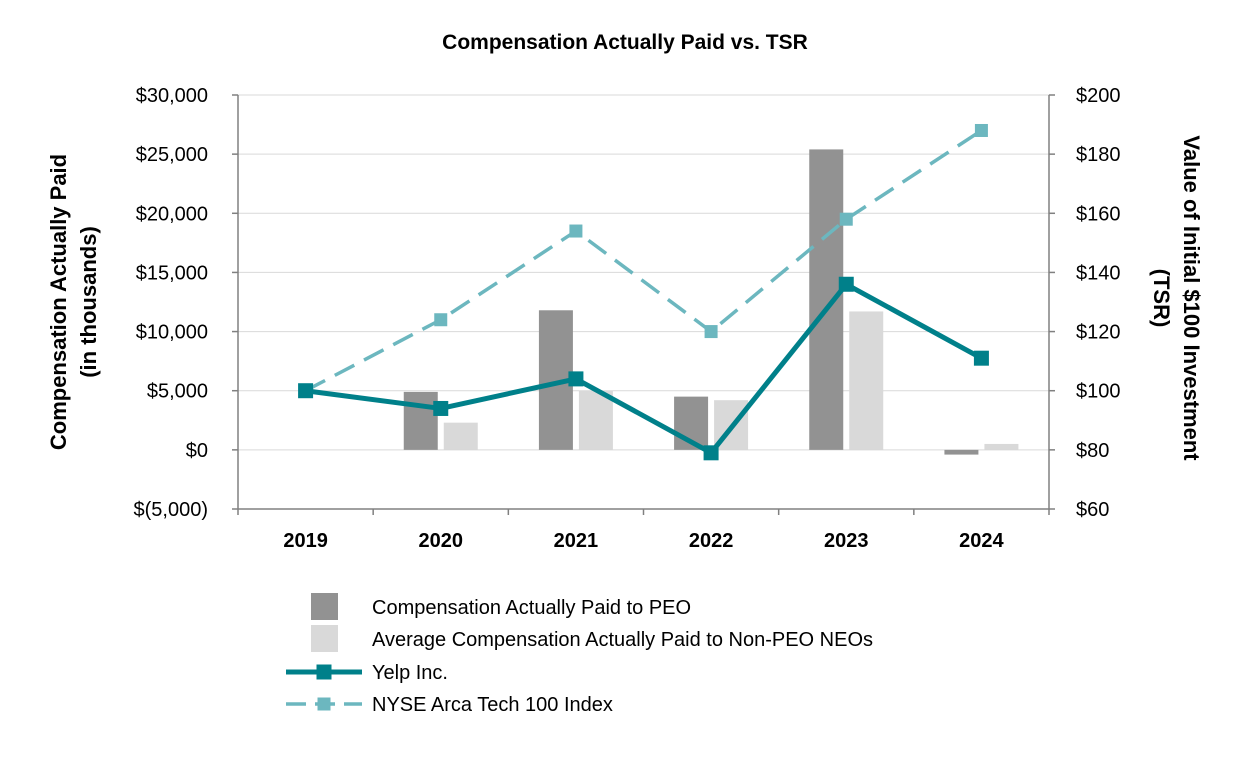  Describe the element at coordinates (826, 299) in the screenshot. I see `bar-peo-2023` at that location.